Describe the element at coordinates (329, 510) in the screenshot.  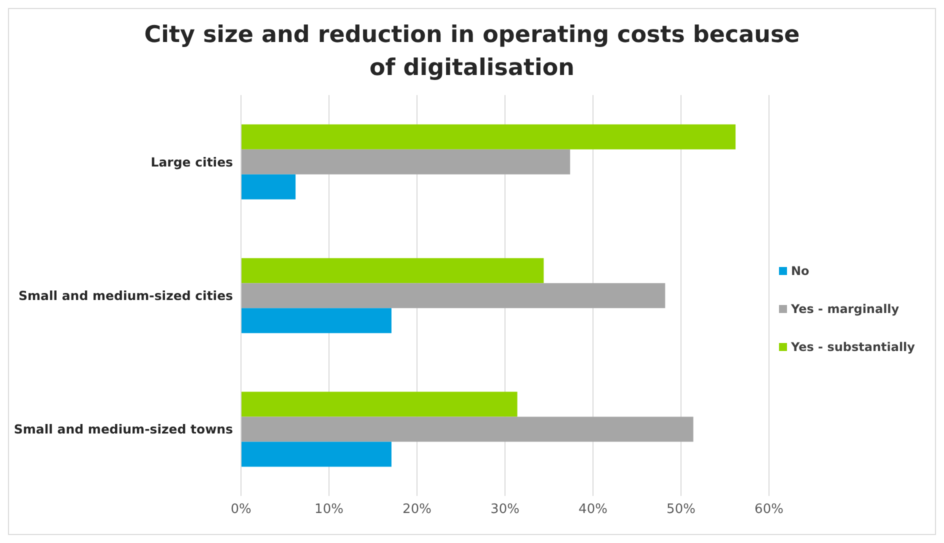
I see `x-tick-label: 10%` at that location.